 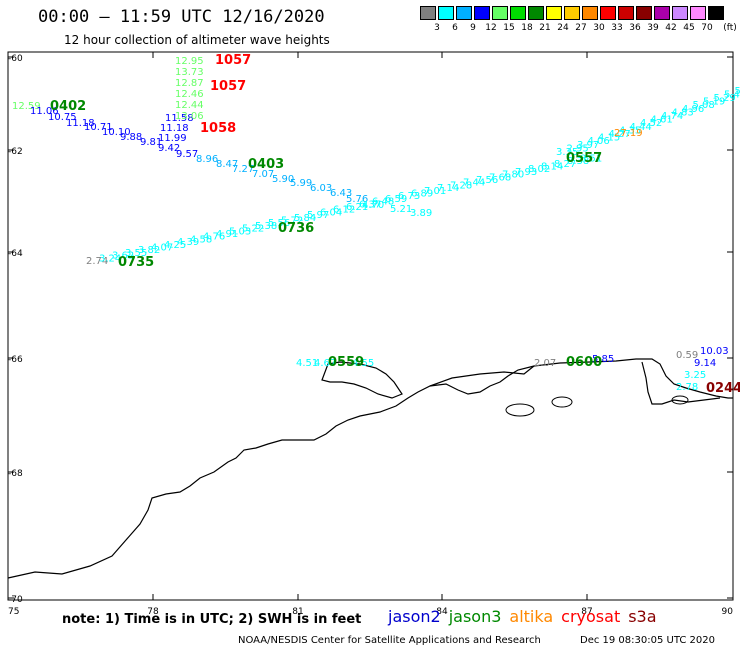 What do you see at coordinates (563, 28) in the screenshot?
I see `legend-label: 24` at bounding box center [563, 28].